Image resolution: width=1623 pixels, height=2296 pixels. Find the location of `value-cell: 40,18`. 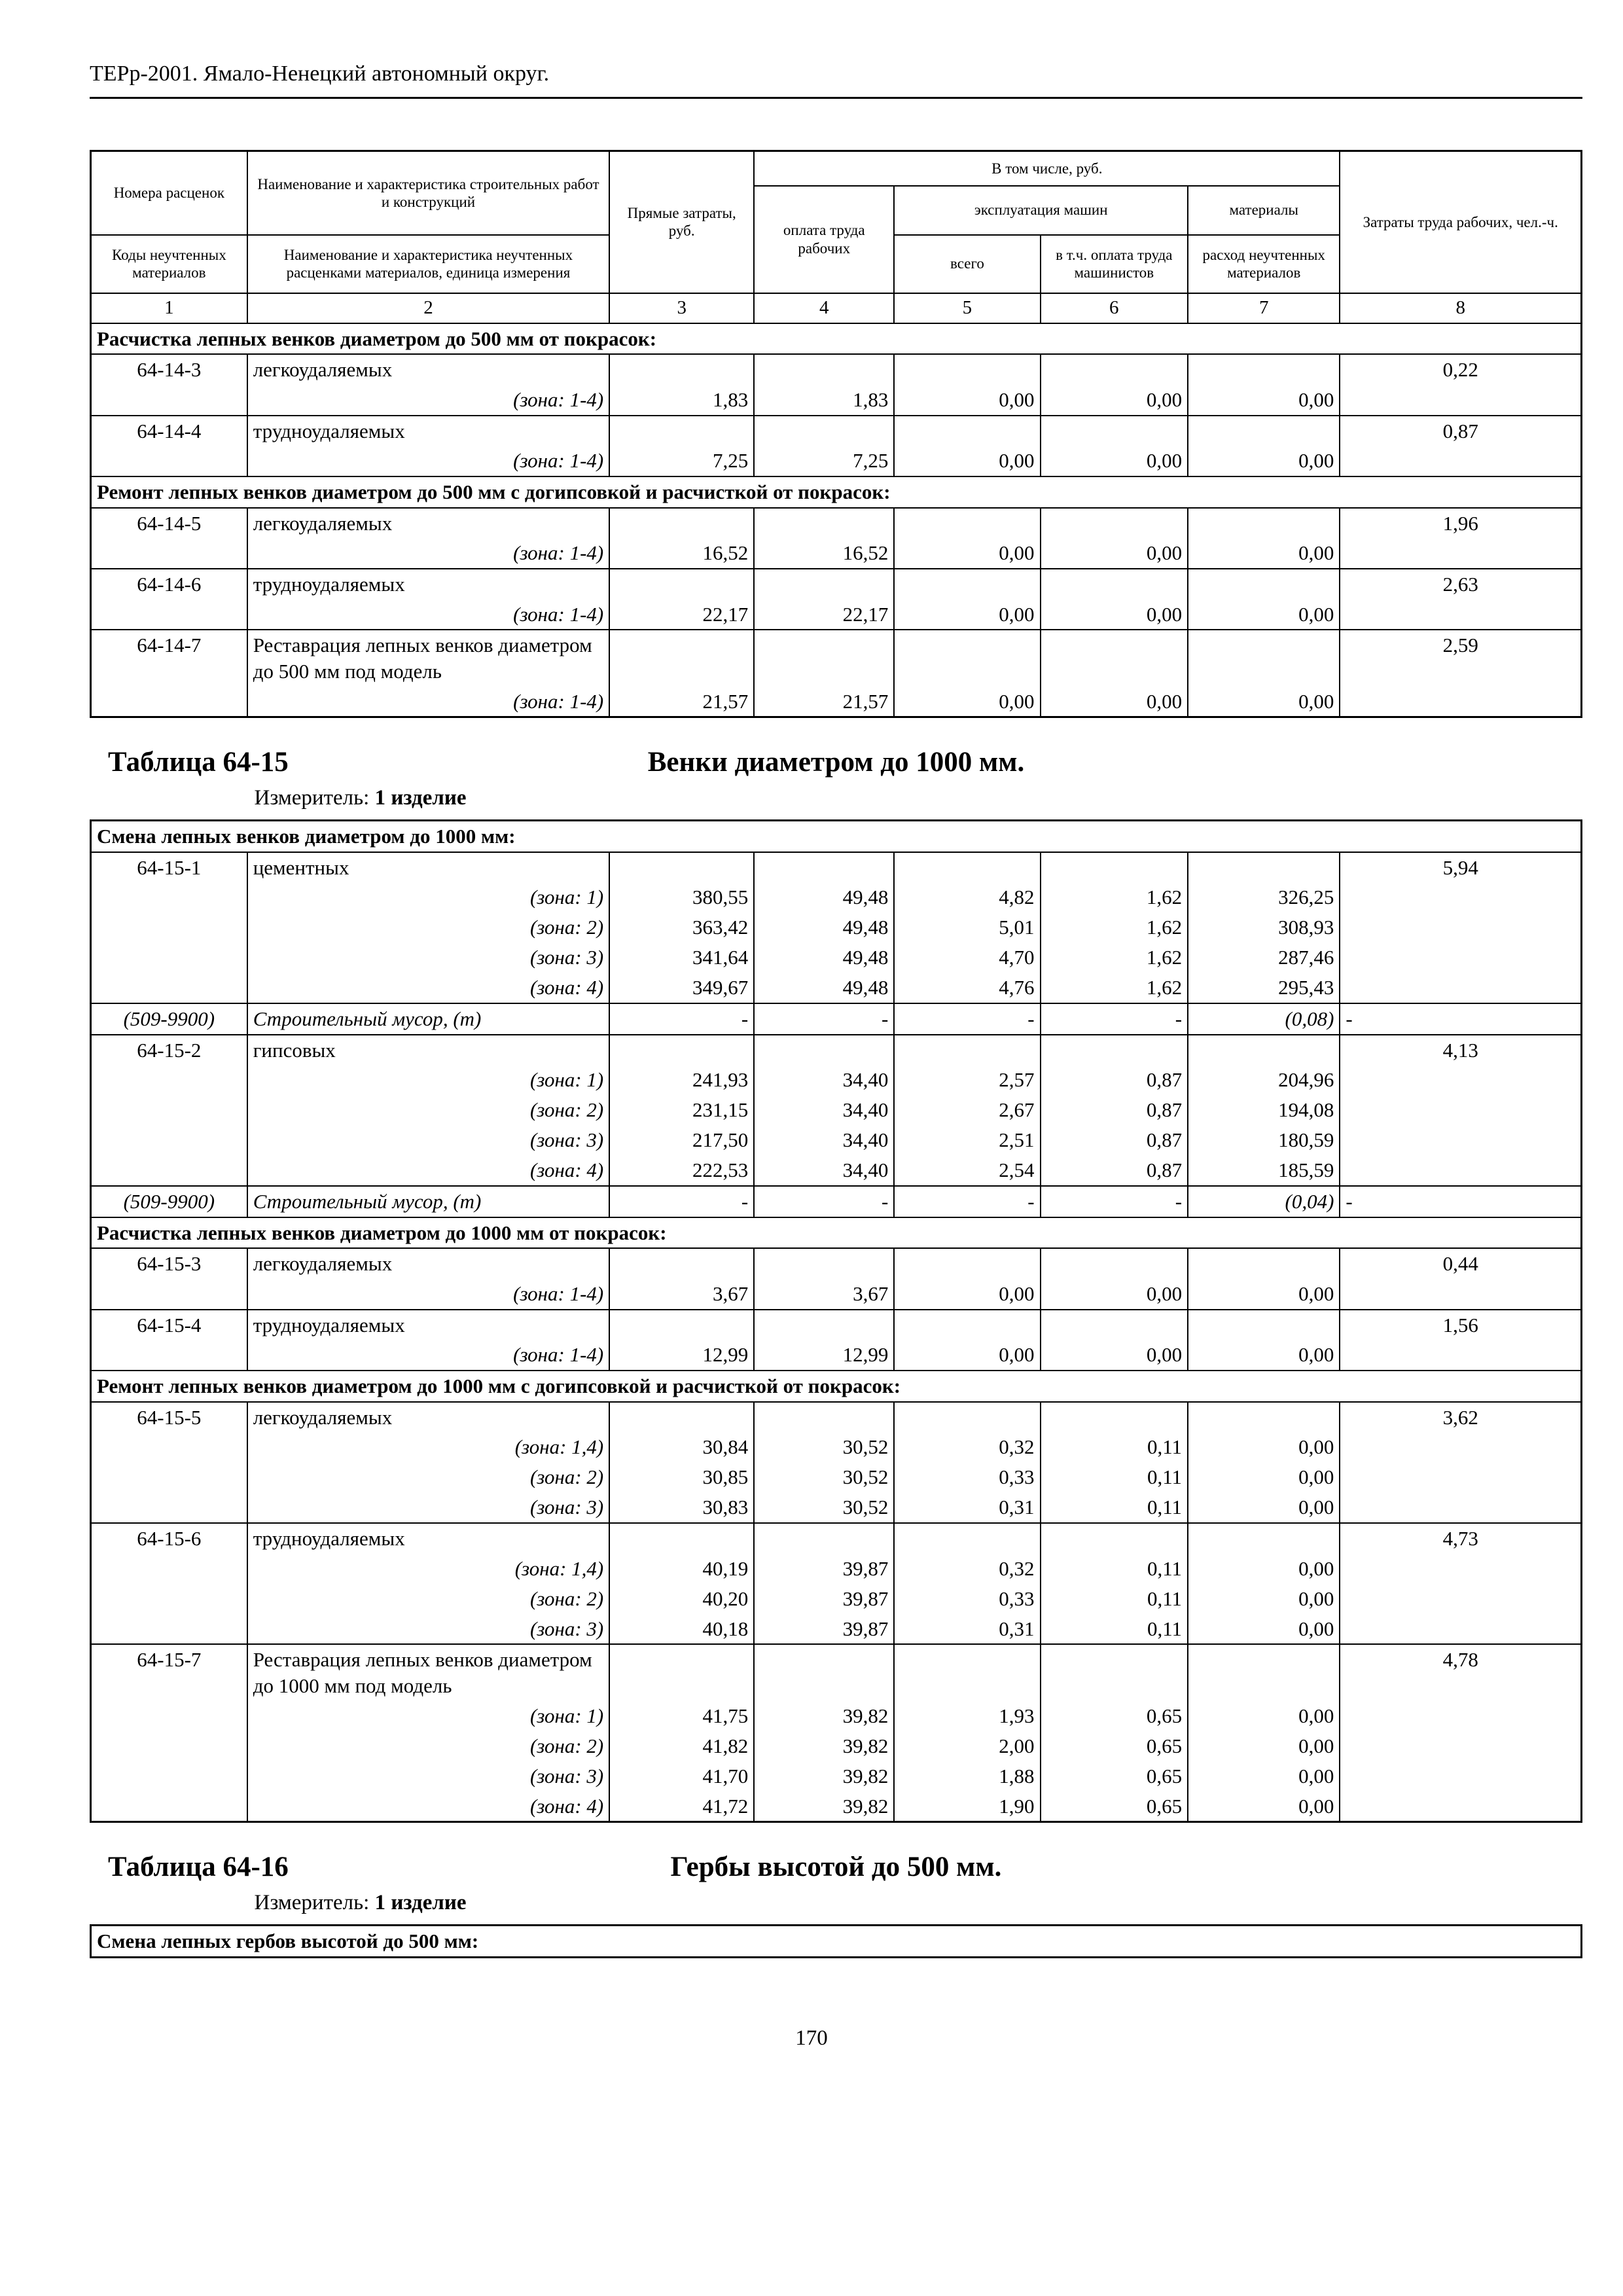

value-cell: 40,18 is located at coordinates (682, 1629).